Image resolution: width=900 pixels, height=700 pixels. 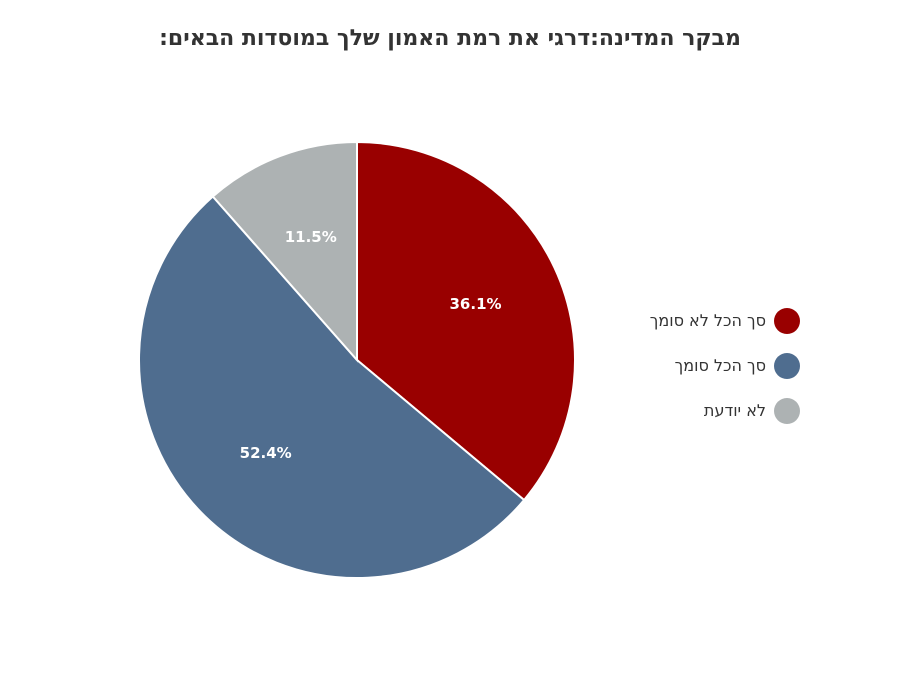 What do you see at coordinates (787, 320) in the screenshot?
I see `legend-swatch-not-trust` at bounding box center [787, 320].